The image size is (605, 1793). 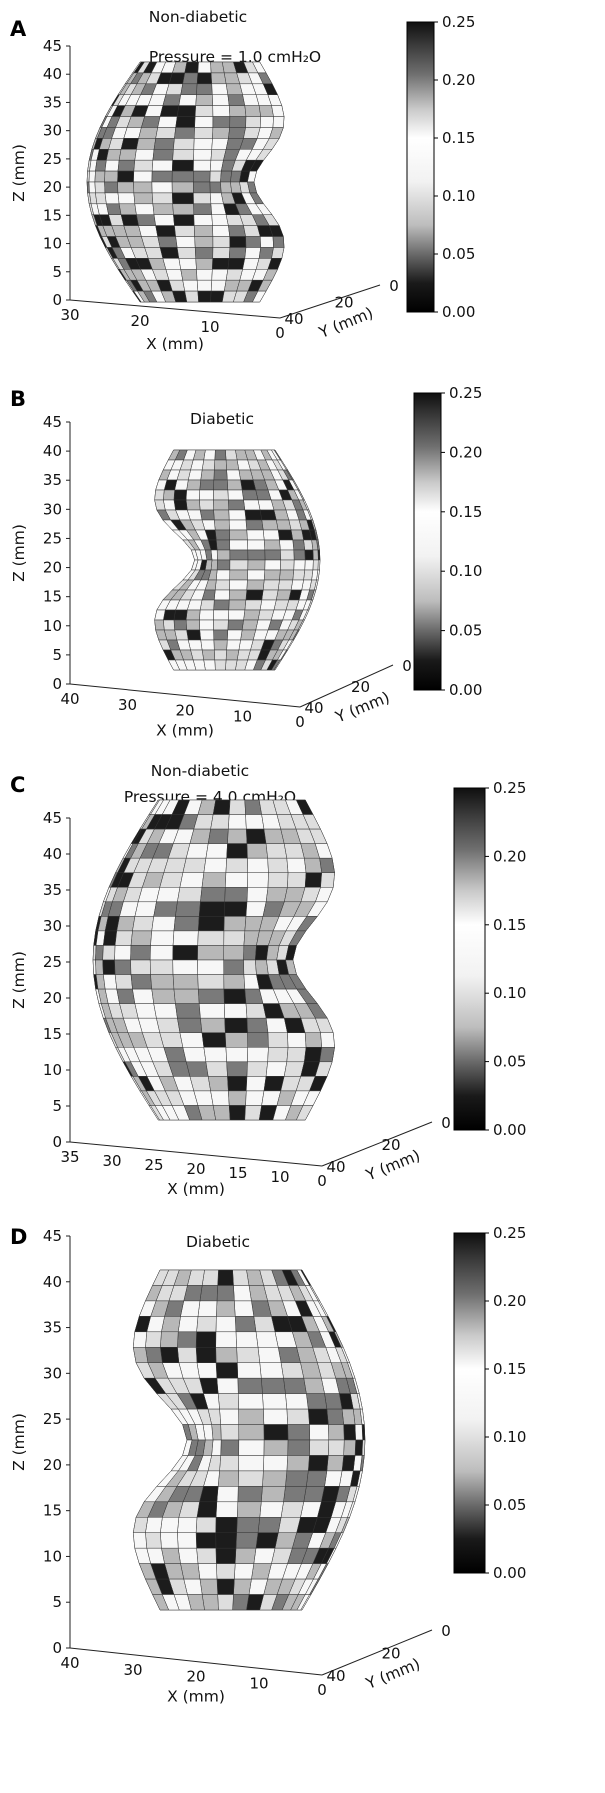 What do you see at coordinates (420, 167) in the screenshot?
I see `colorbar-gradient` at bounding box center [420, 167].